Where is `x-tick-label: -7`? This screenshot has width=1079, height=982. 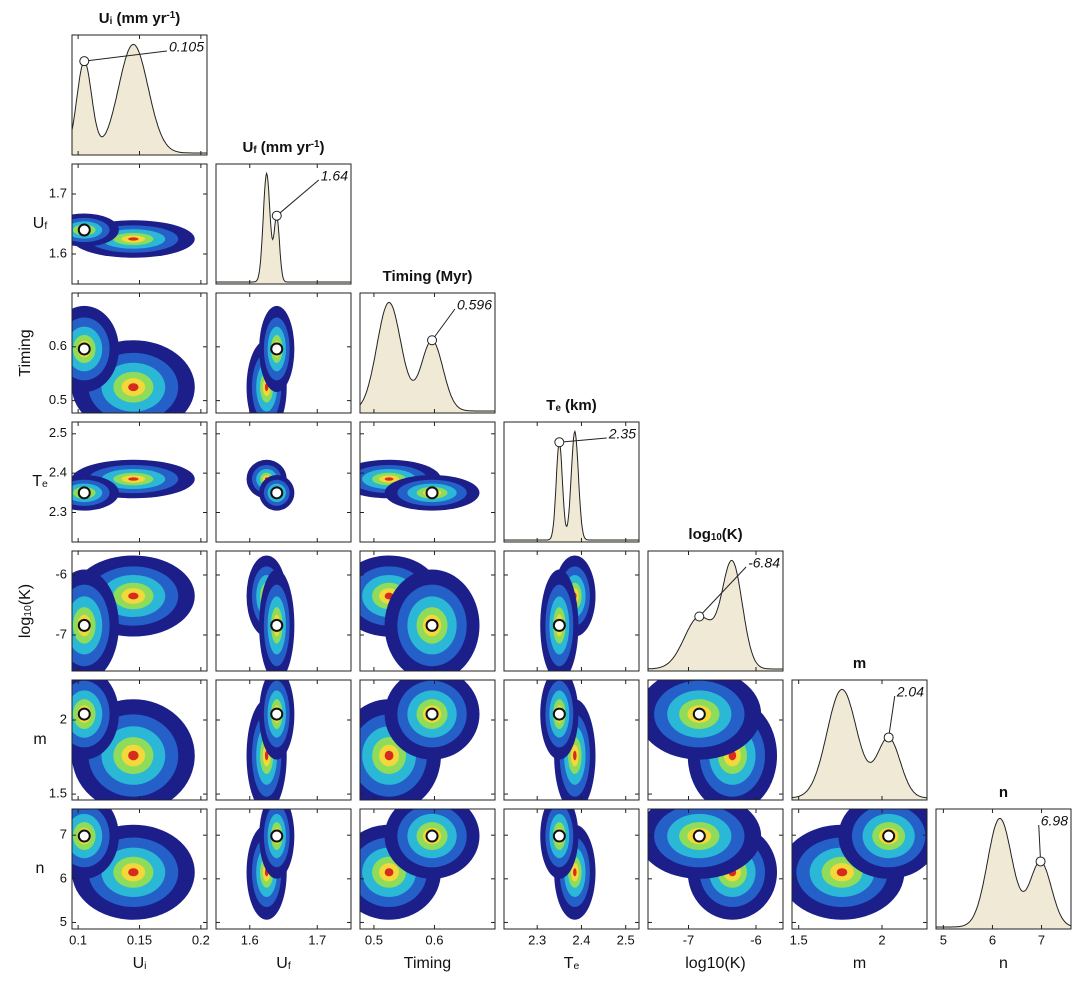 x-tick-label: -7 is located at coordinates (689, 939).